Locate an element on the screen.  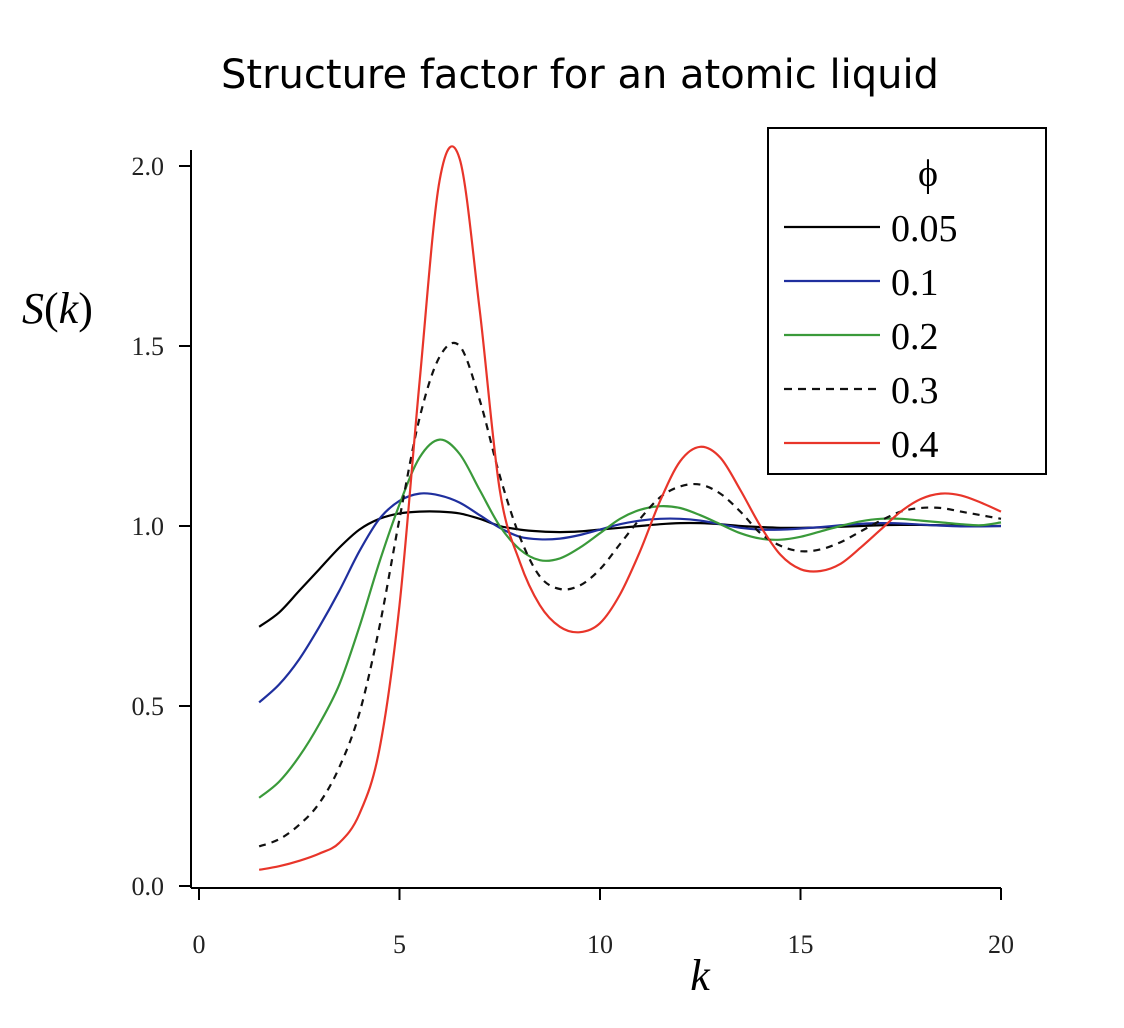
legend: ϕ 0.05 0.1 0.2 0.3 0.4 is located at coordinates (907, 301).